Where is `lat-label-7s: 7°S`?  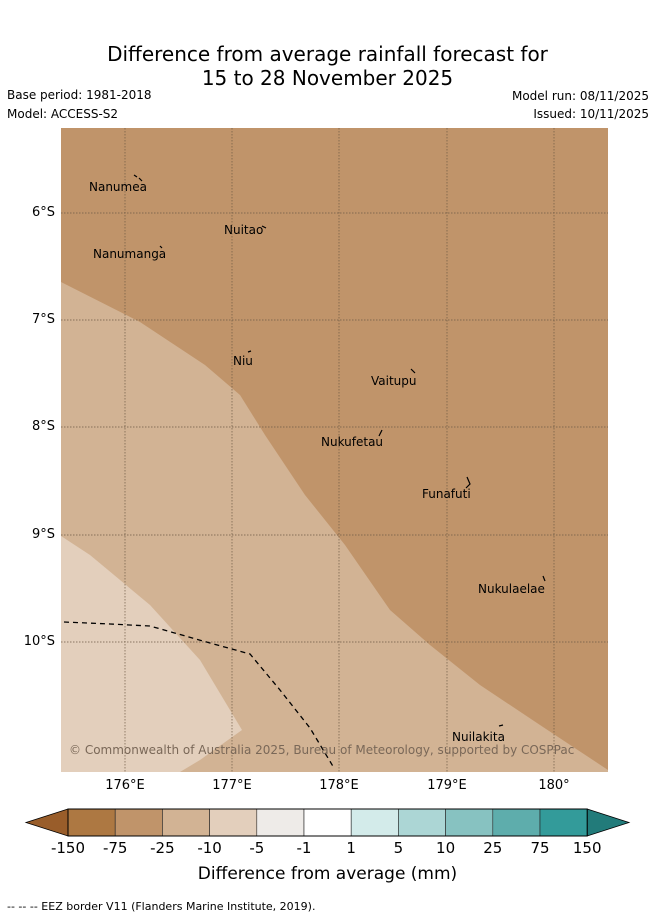 lat-label-7s: 7°S is located at coordinates (43, 319).